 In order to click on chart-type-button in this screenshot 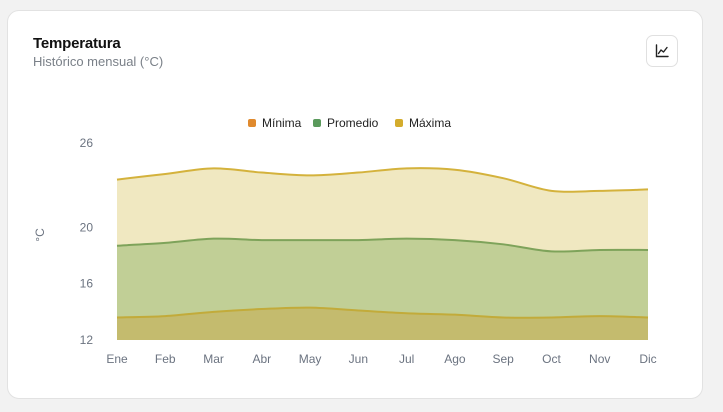, I will do `click(662, 51)`.